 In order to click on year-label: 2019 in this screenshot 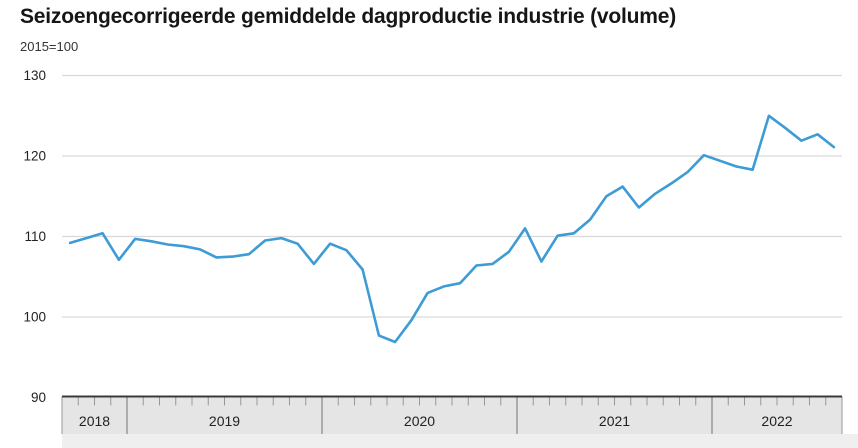, I will do `click(224, 421)`.